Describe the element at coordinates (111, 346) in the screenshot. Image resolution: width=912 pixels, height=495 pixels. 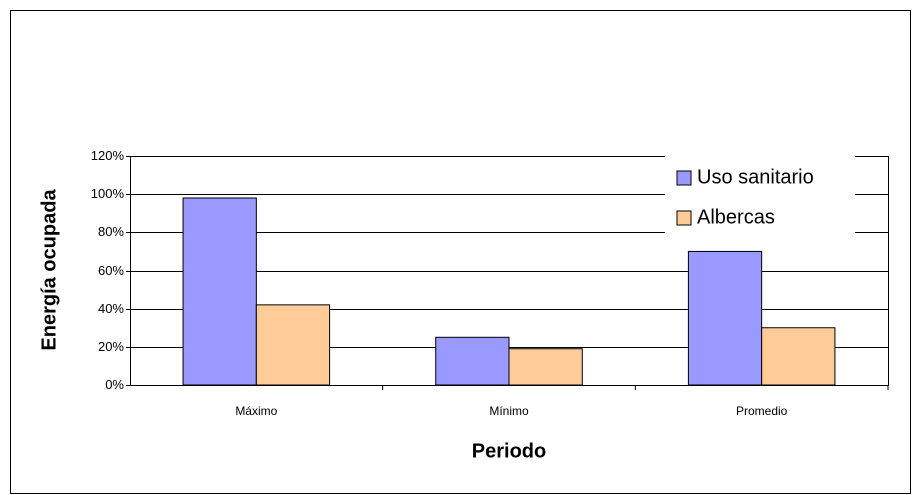
I see `y-tick-label: 20%` at that location.